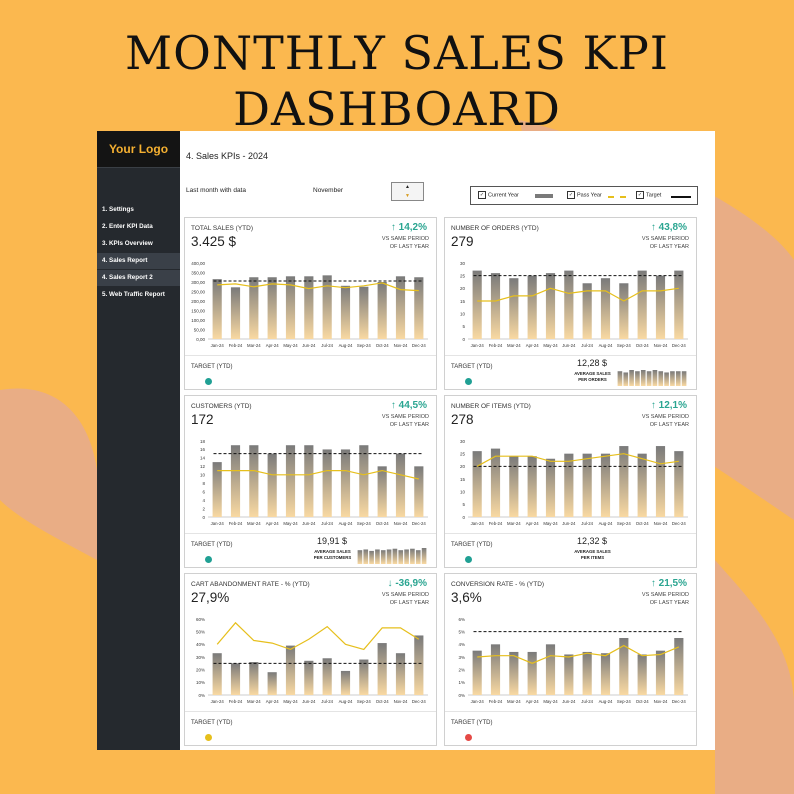  I want to click on y-tick-label: 30, so click(463, 263).